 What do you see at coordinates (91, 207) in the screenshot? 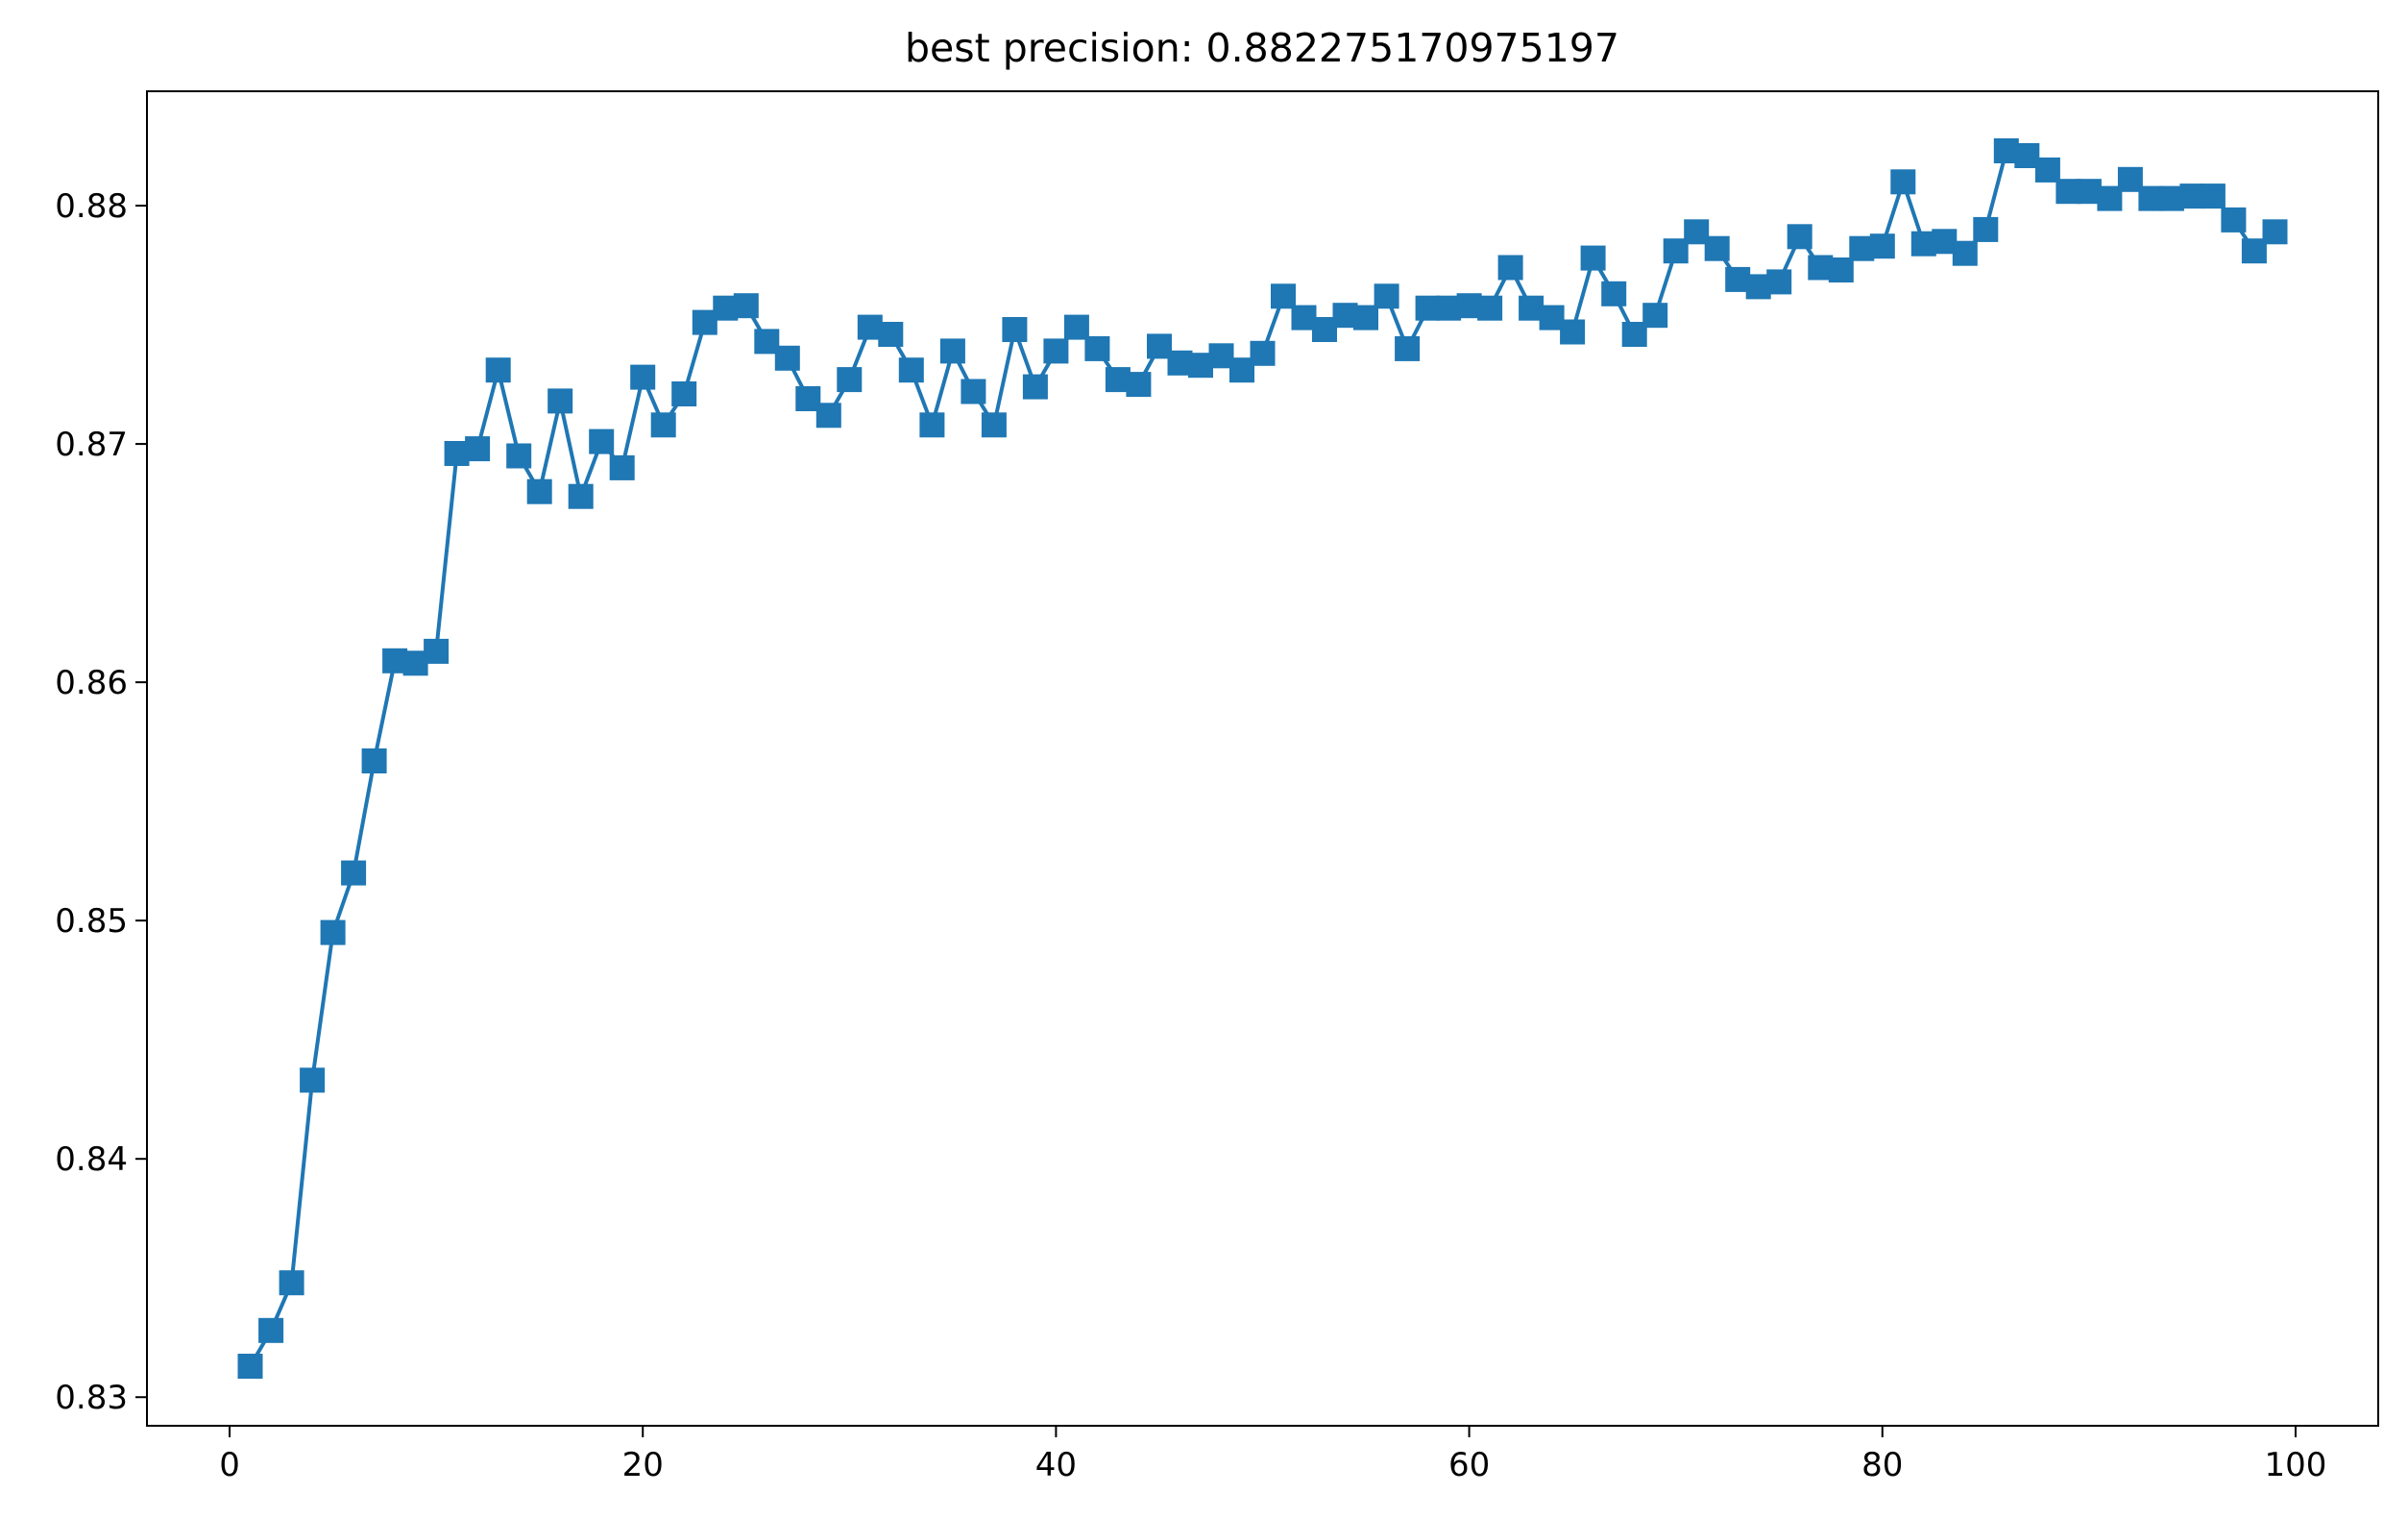
I see `y-tick-label: 0.88` at bounding box center [91, 207].